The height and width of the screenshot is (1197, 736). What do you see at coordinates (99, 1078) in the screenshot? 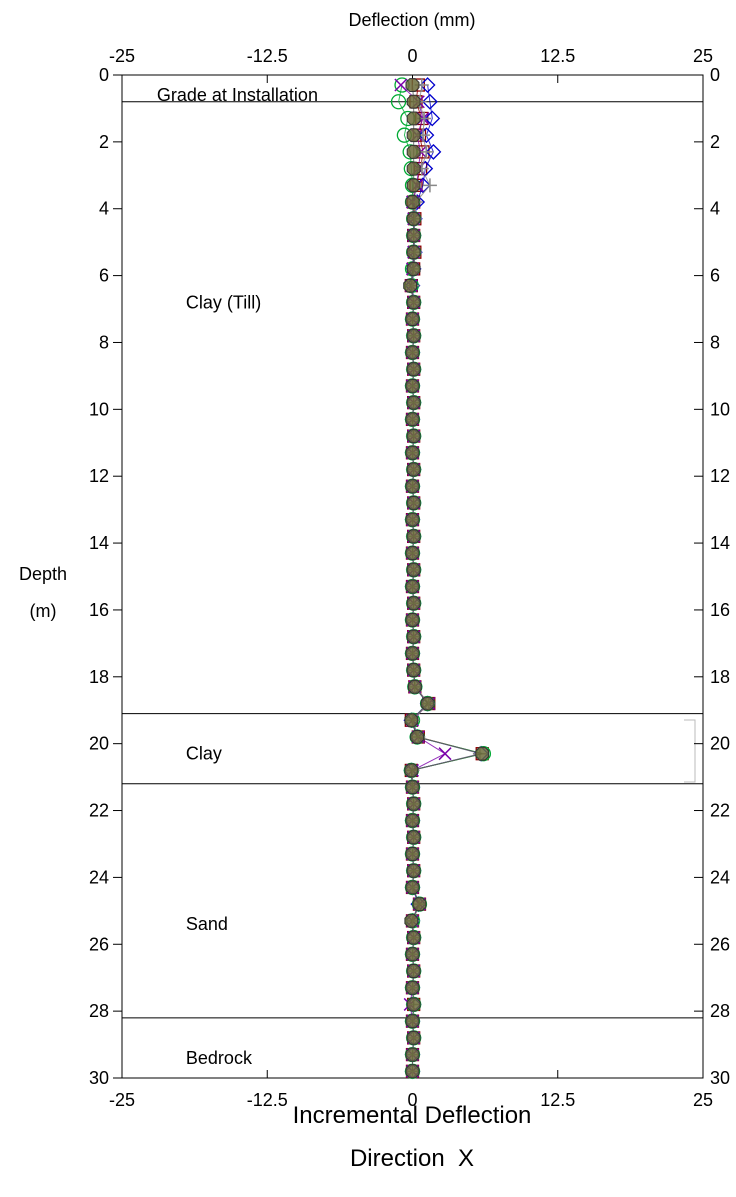
I see `y-tick-label-left: 30` at bounding box center [99, 1078].